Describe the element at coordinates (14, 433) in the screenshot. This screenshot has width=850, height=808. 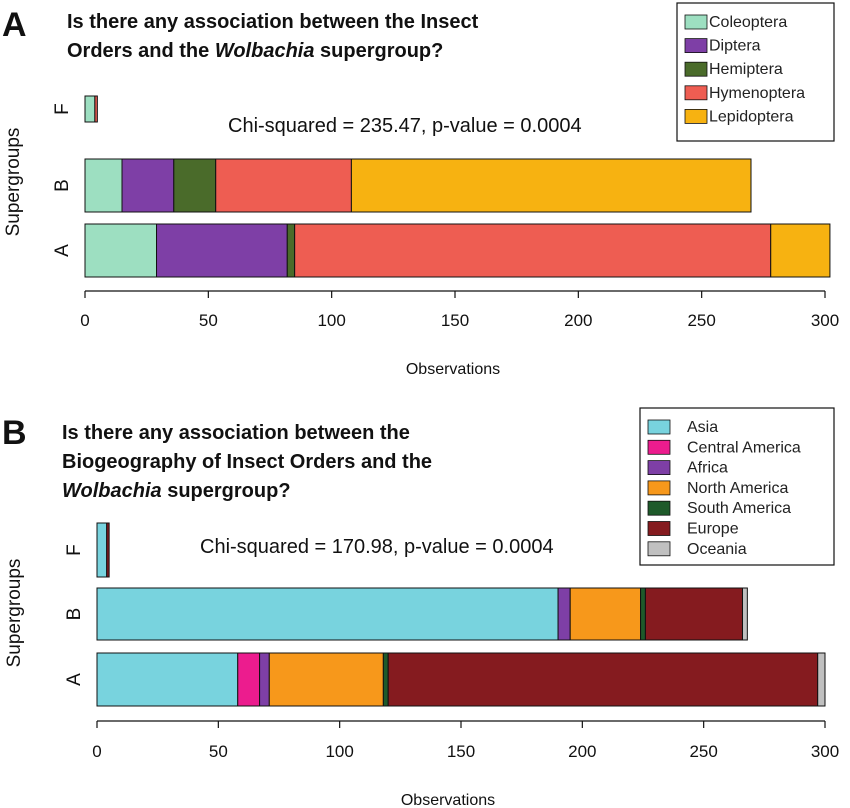
I see `panel-letter: B` at that location.